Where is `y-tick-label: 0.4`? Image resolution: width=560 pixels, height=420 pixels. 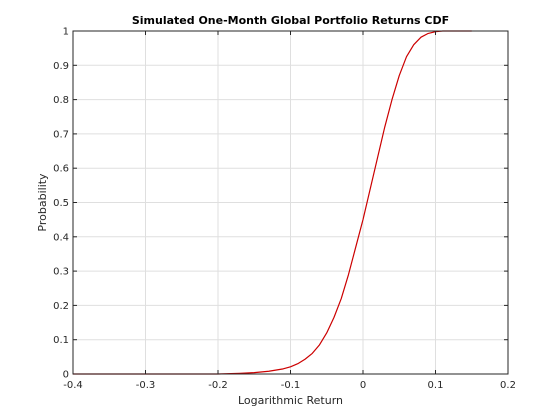 y-tick-label: 0.4 is located at coordinates (61, 237).